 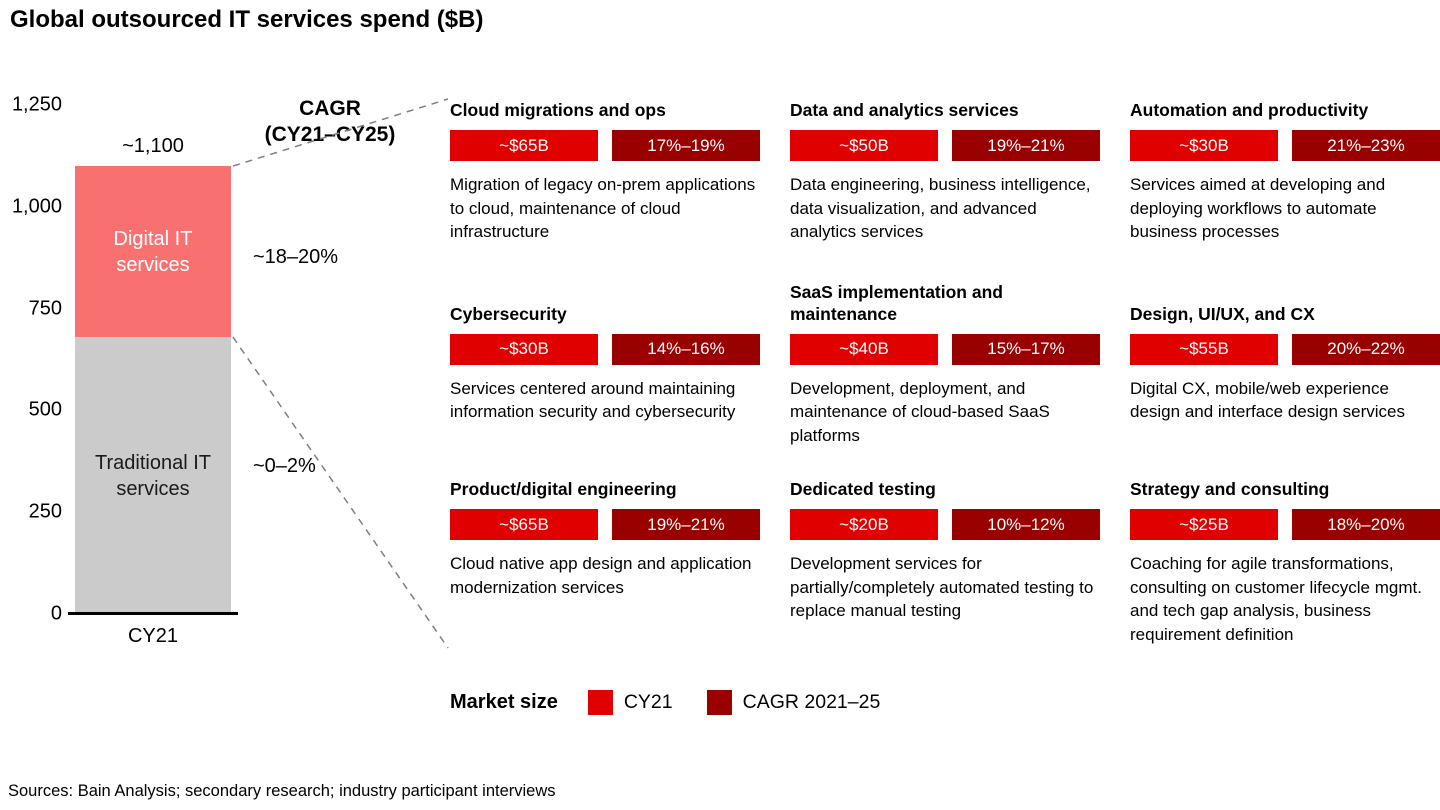 What do you see at coordinates (330, 134) in the screenshot?
I see `cagr-header-line2: (CY21–CY25)` at bounding box center [330, 134].